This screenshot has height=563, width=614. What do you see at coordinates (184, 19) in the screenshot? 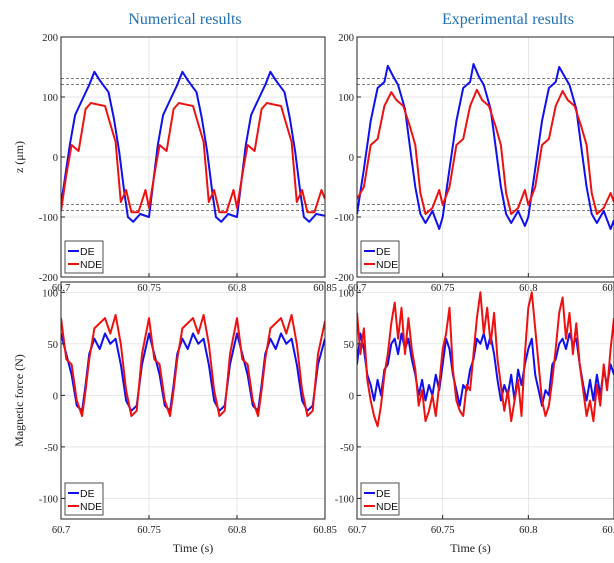
I see `title-numerical: Numerical results` at bounding box center [184, 19].